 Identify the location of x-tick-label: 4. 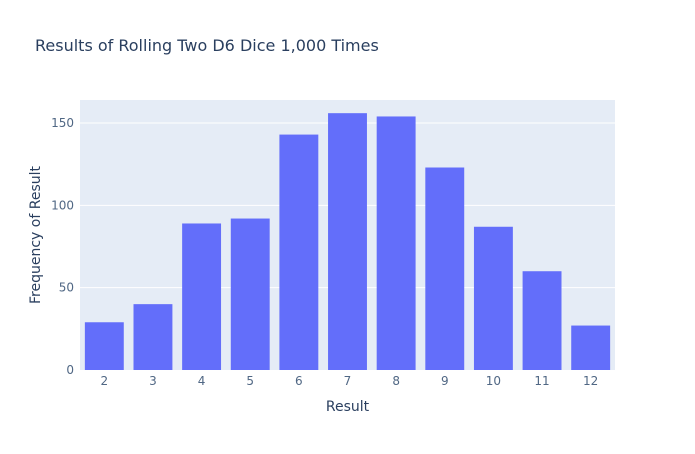
(202, 381).